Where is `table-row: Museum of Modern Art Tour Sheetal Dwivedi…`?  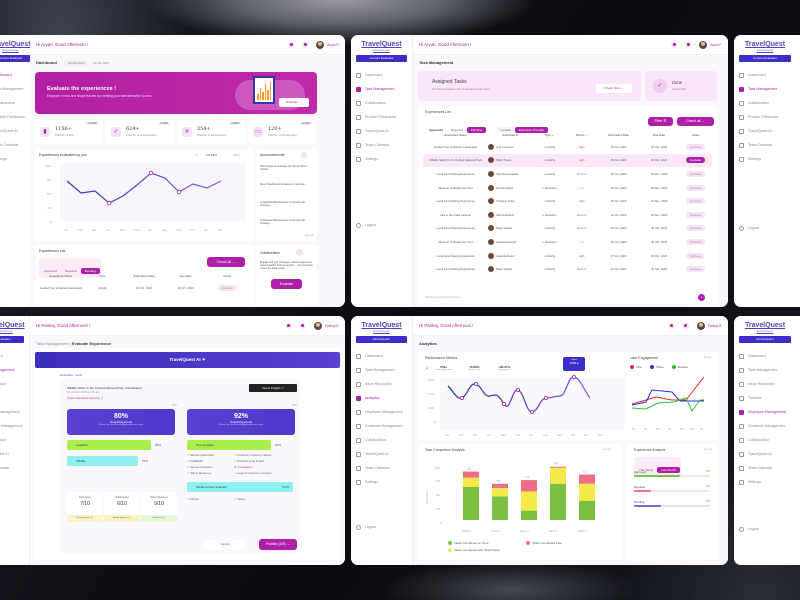 table-row: Museum of Modern Art Tour Sheetal Dwivedi… is located at coordinates (567, 242).